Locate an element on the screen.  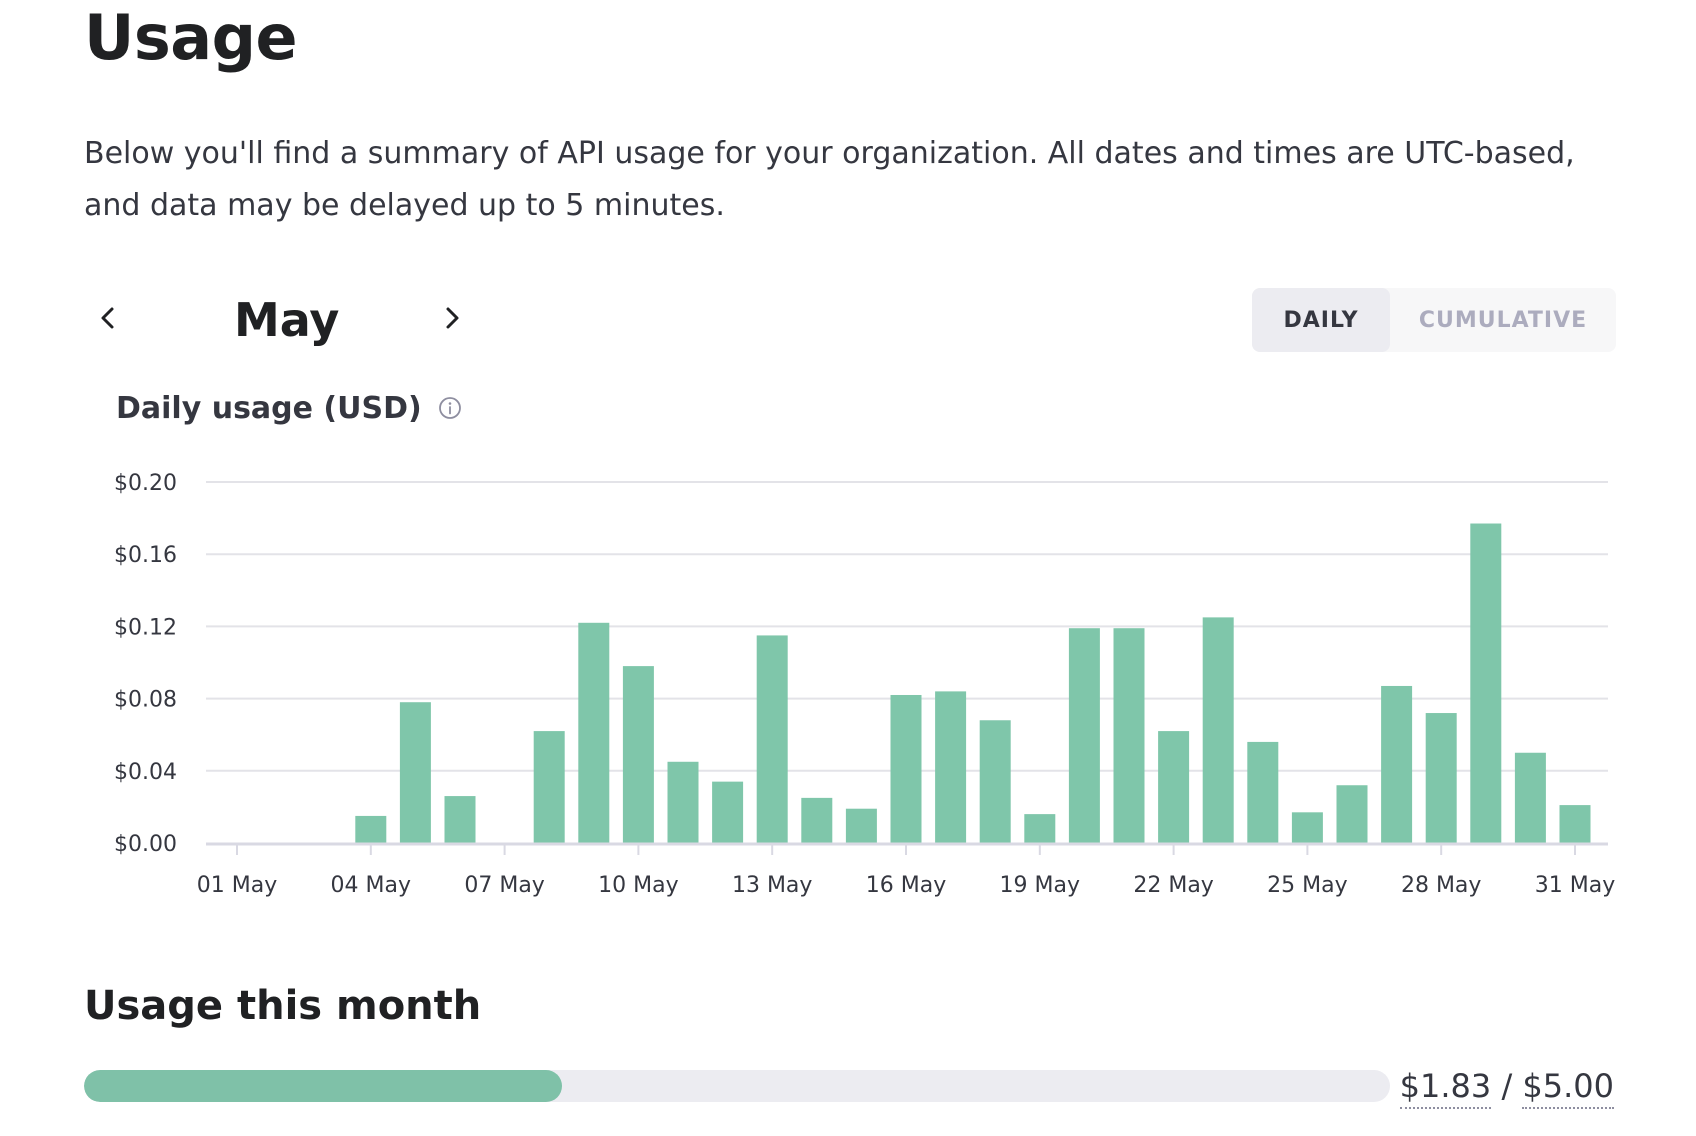
usage-progress-fill is located at coordinates (323, 1086).